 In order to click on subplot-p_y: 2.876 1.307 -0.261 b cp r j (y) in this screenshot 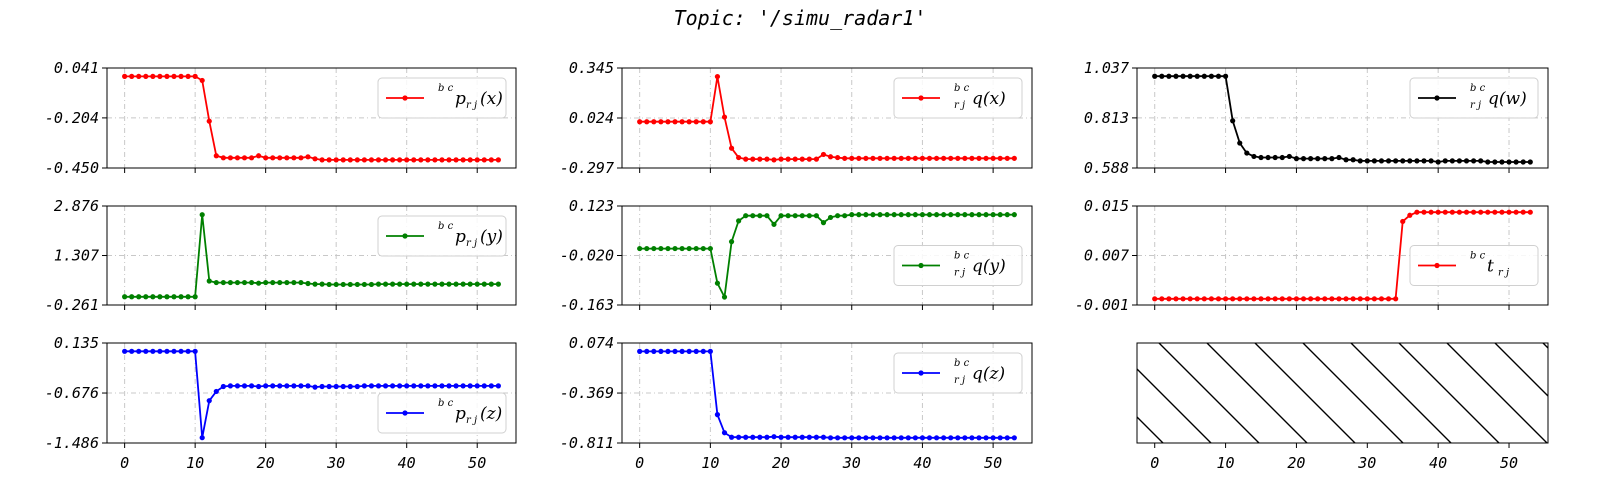, I will do `click(281, 255)`.